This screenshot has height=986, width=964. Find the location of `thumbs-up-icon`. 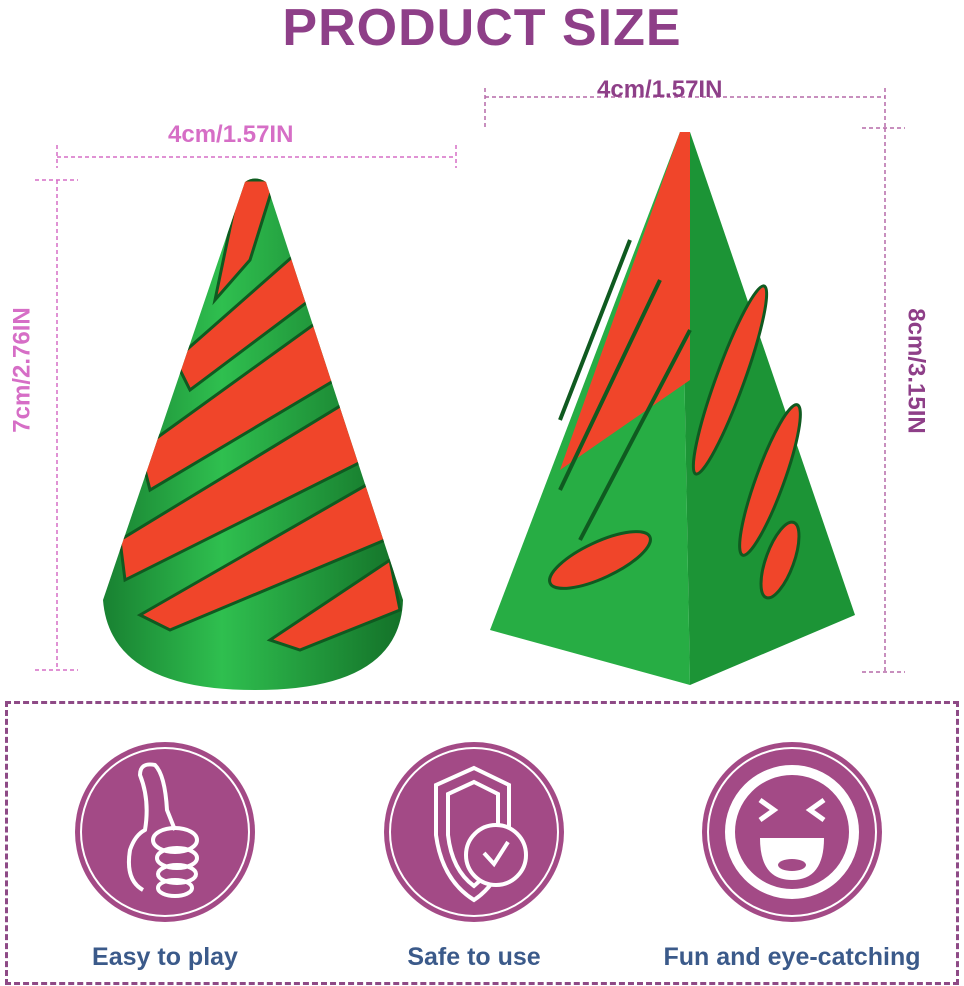

thumbs-up-icon is located at coordinates (165, 832).